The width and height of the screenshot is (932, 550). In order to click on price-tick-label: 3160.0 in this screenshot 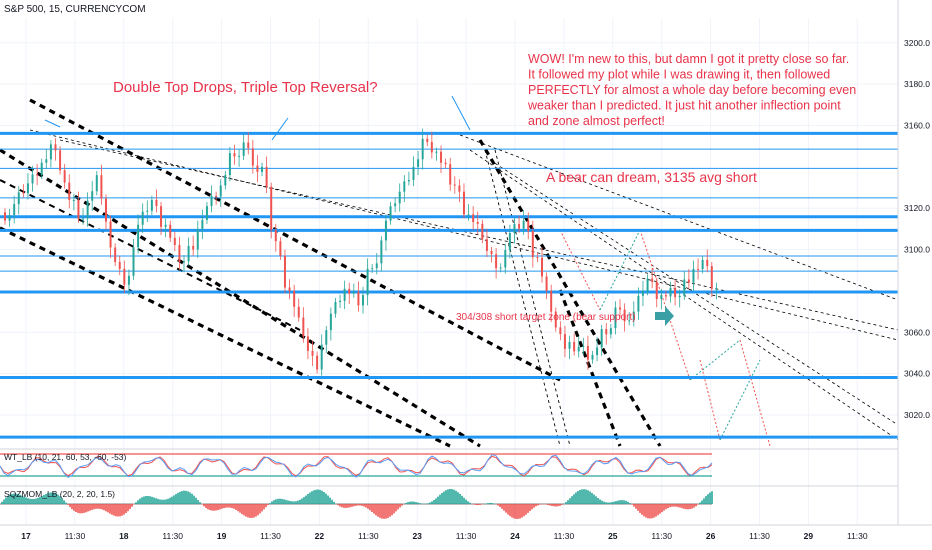, I will do `click(917, 126)`.